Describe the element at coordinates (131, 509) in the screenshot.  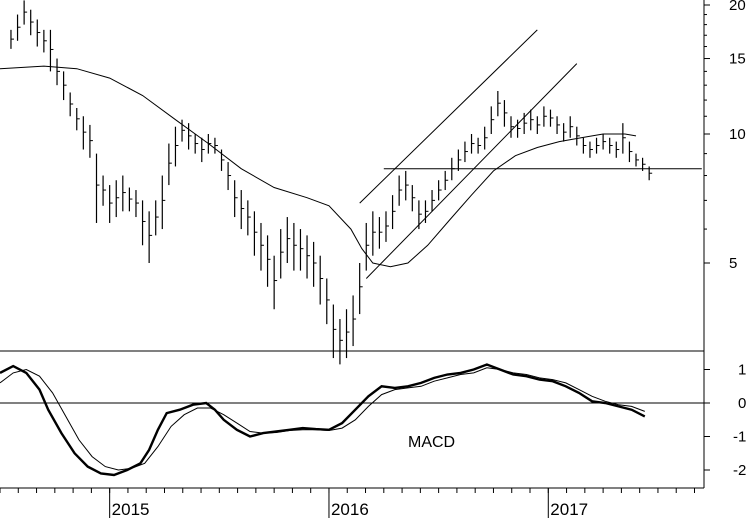
I see `x-year-label: 2015` at that location.